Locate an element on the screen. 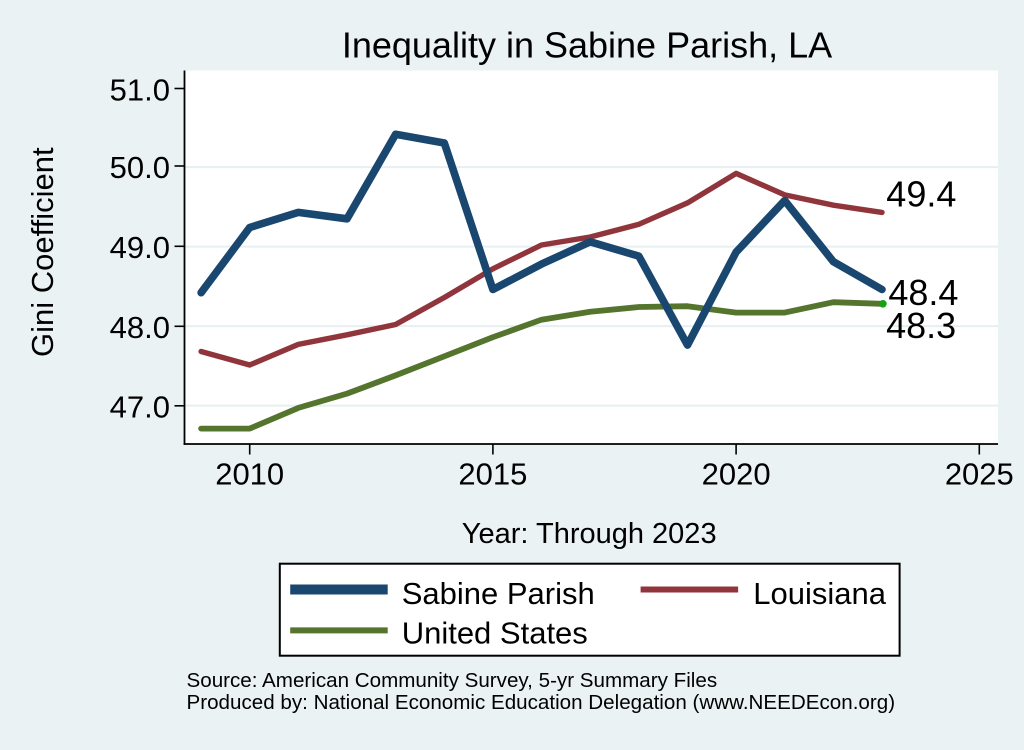 The image size is (1024, 750). svg-text: Sabine Parish is located at coordinates (498, 593).